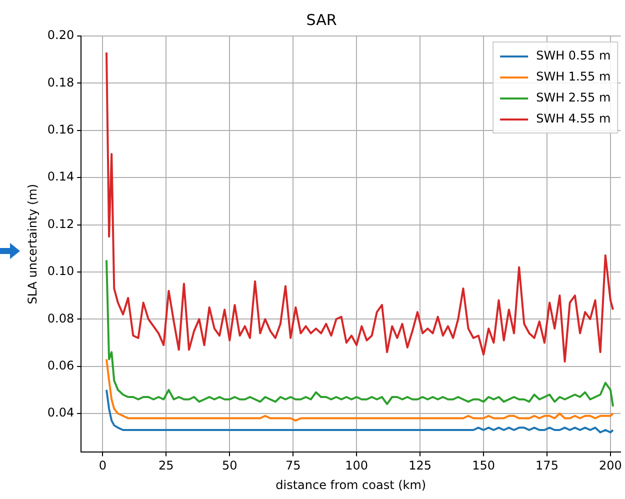 The image size is (625, 499). What do you see at coordinates (483, 465) in the screenshot?
I see `x-tick-label: 150` at bounding box center [483, 465].